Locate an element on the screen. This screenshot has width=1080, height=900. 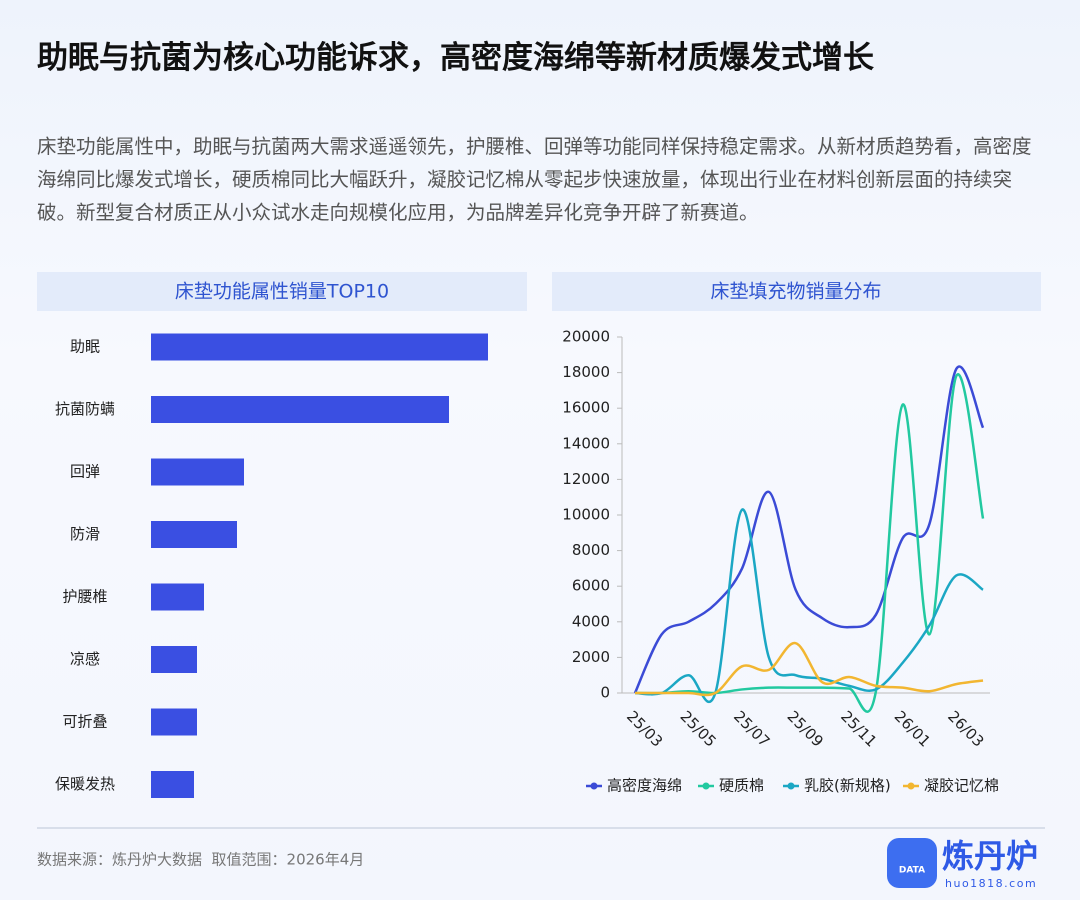
legend-label: 高密度海绵 is located at coordinates (644, 786).